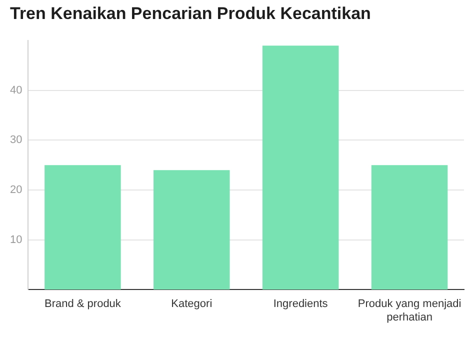  I want to click on x-tick-label: Kategori, so click(191, 304).